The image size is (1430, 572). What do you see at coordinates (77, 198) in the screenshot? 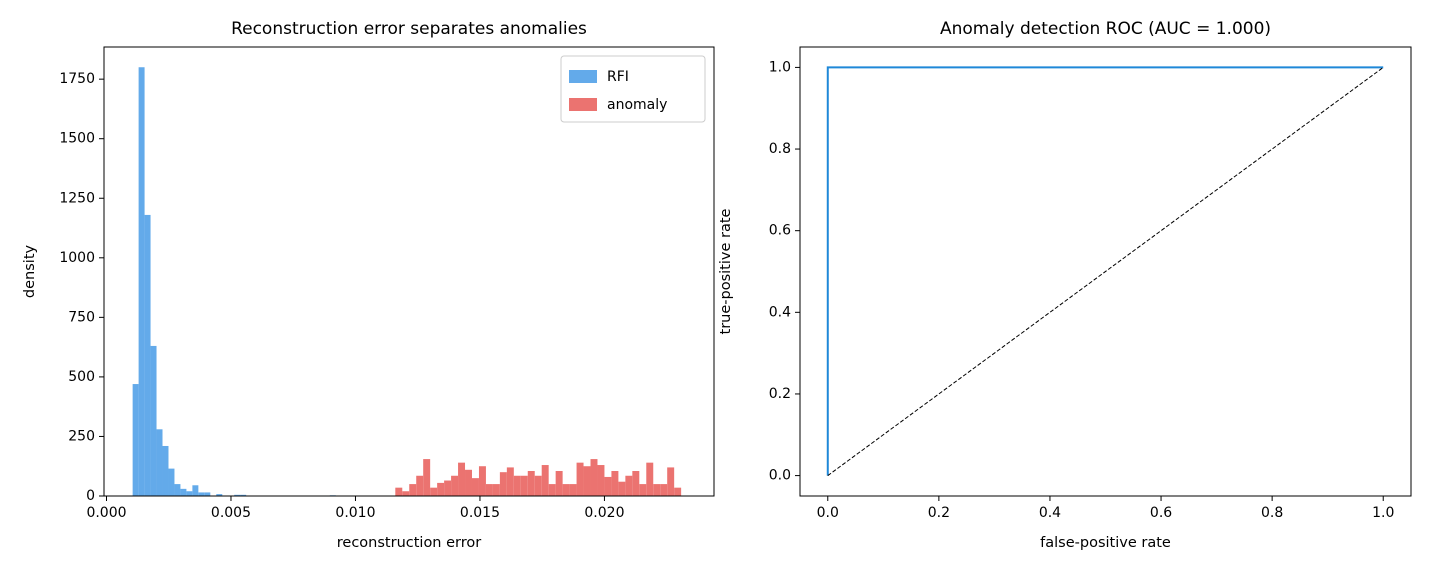
I see `y-tick-label: 1250` at bounding box center [77, 198].